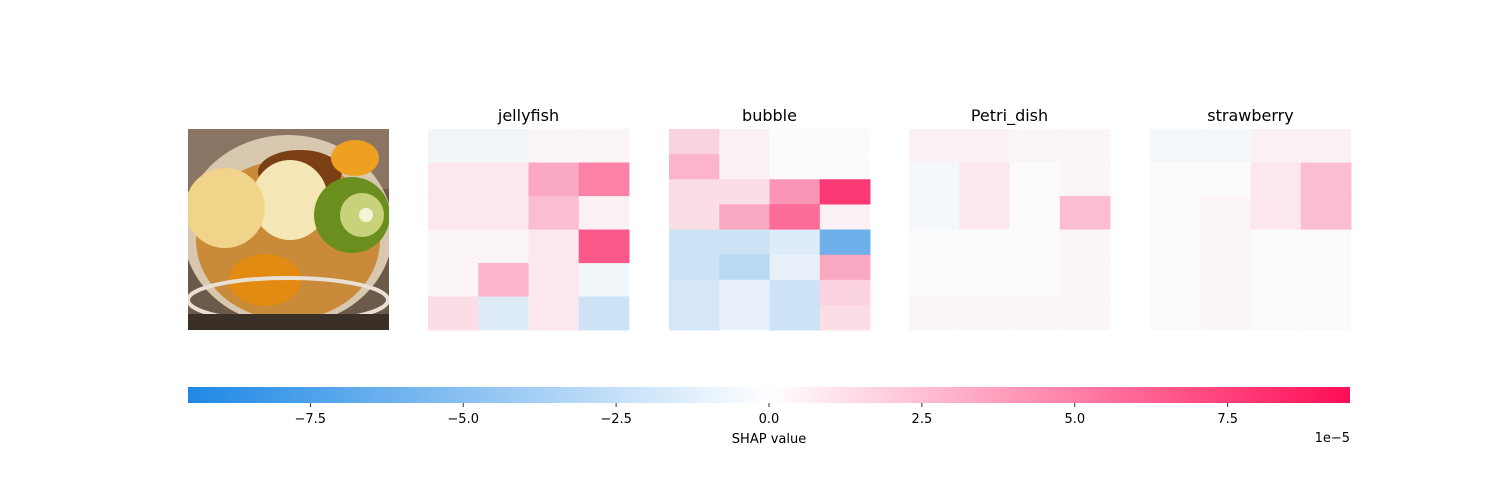 This screenshot has width=1500, height=500. I want to click on colorbar-tick-label: −7.5, so click(311, 419).